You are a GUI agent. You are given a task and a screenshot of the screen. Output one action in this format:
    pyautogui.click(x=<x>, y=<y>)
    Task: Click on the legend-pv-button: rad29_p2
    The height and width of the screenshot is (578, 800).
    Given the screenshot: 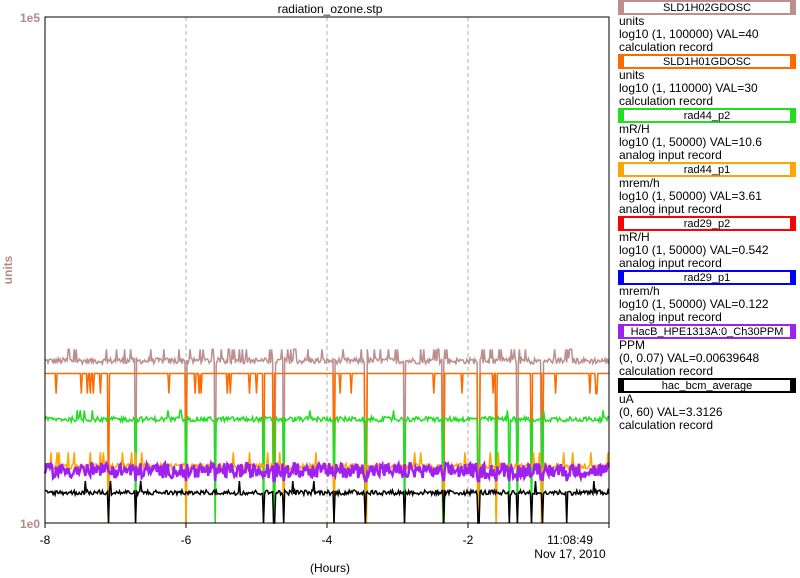 What is the action you would take?
    pyautogui.click(x=707, y=223)
    